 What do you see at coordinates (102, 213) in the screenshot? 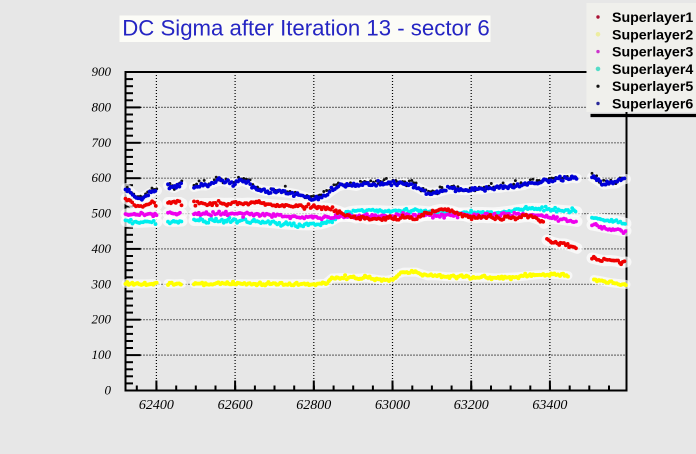
I see `svg-text: 500` at bounding box center [102, 213].